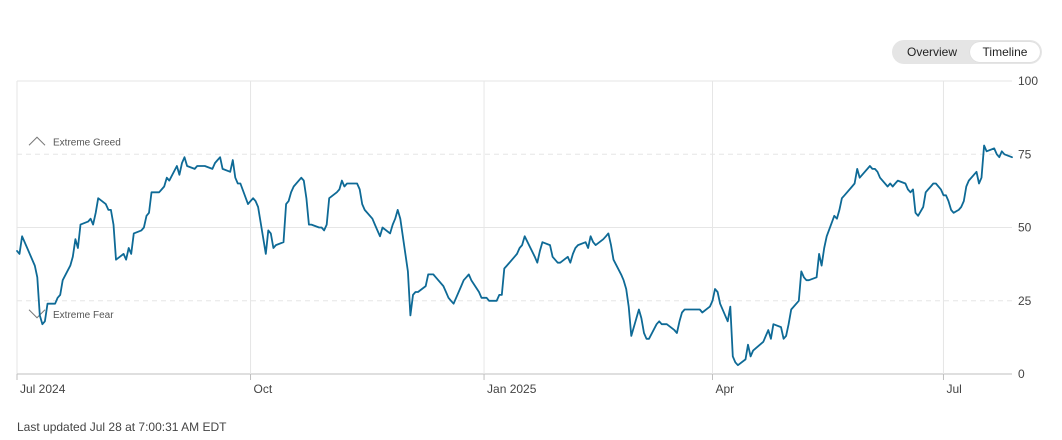 This screenshot has height=440, width=1062. Describe the element at coordinates (1021, 374) in the screenshot. I see `y-tick-label: 0` at that location.